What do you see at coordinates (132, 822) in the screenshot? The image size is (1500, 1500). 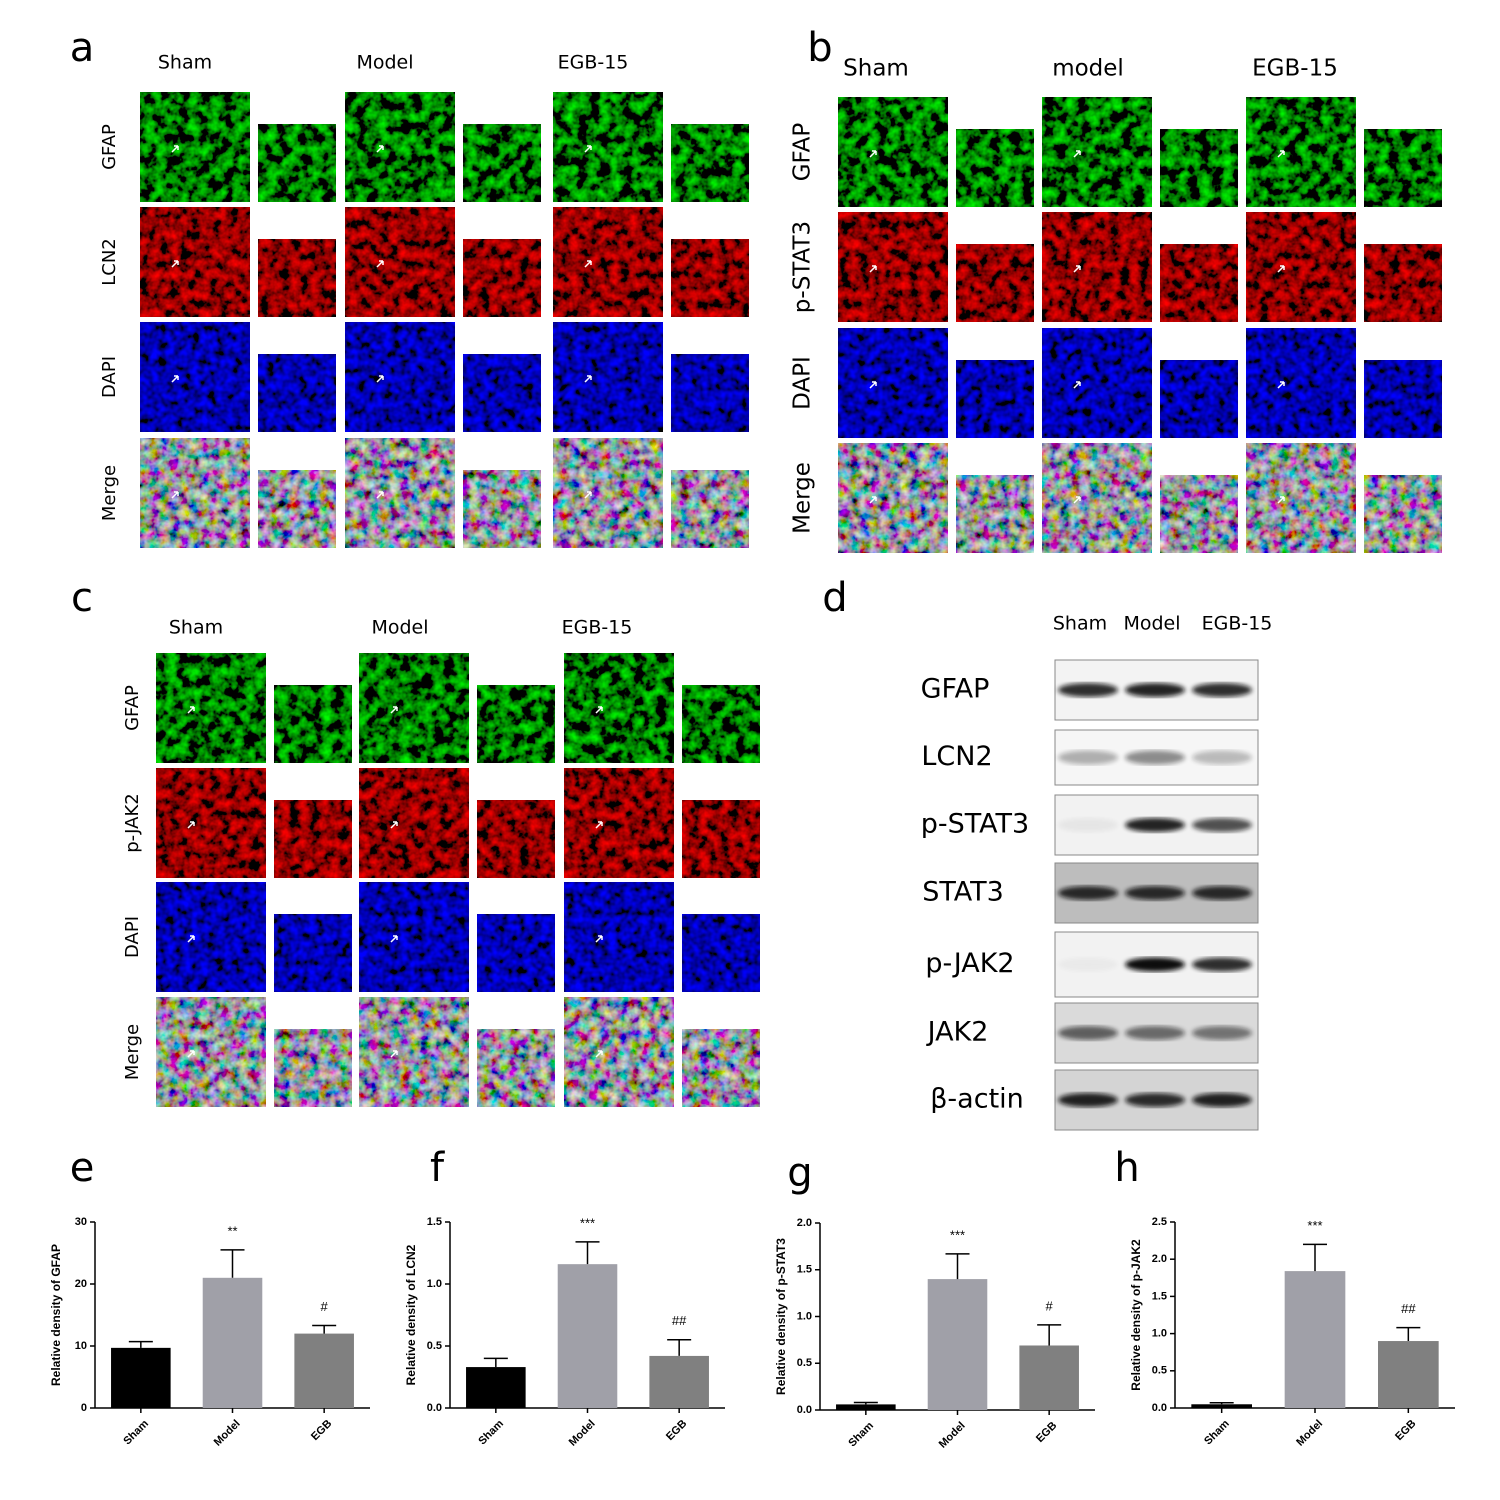 I see `row-label: p-JAK2` at bounding box center [132, 822].